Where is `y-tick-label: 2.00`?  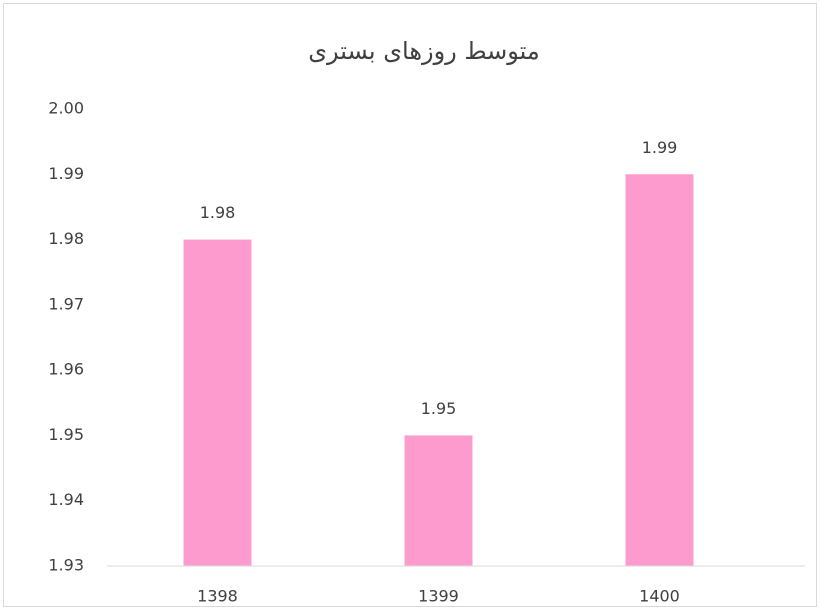
y-tick-label: 2.00 is located at coordinates (66, 108).